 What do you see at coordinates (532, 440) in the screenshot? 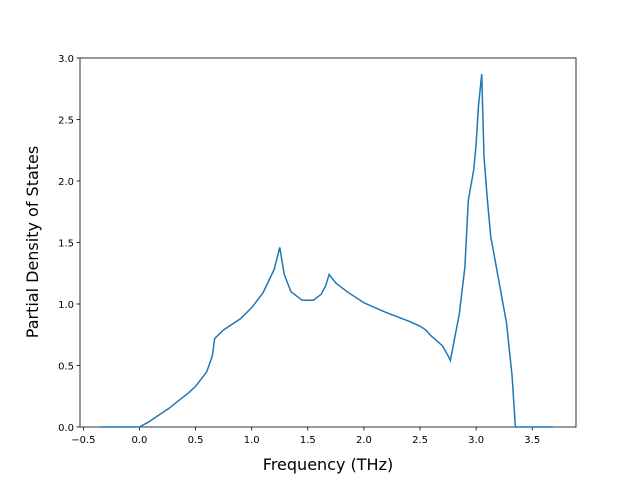
I see `x-tick-label: 3.5` at bounding box center [532, 440].